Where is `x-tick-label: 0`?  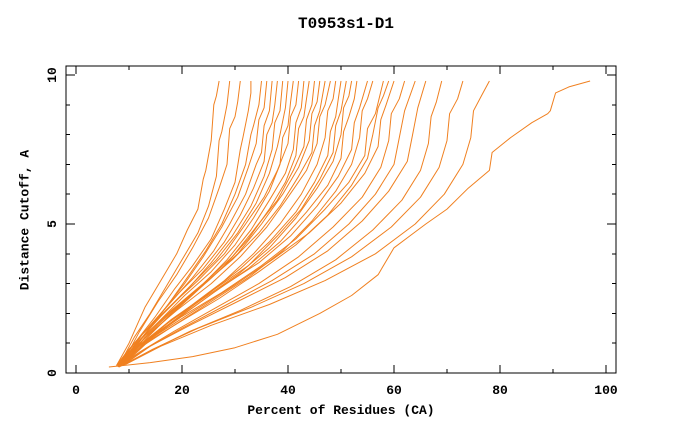
x-tick-label: 0 is located at coordinates (76, 390).